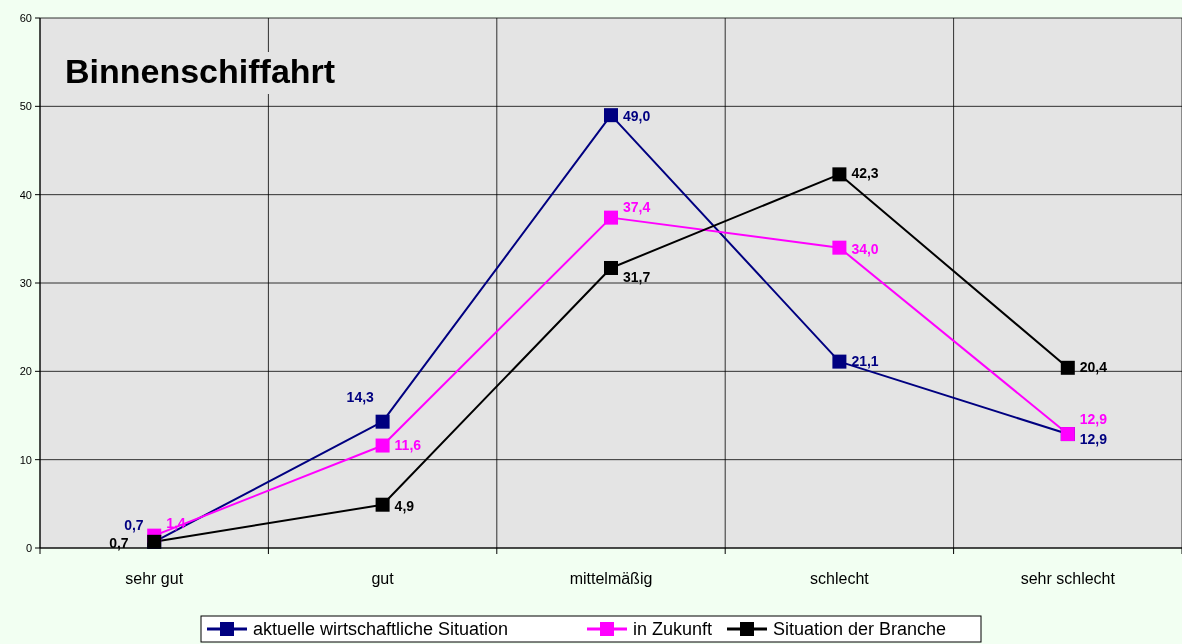 The width and height of the screenshot is (1182, 644). What do you see at coordinates (25, 371) in the screenshot?
I see `y-tick-label: 20` at bounding box center [25, 371].